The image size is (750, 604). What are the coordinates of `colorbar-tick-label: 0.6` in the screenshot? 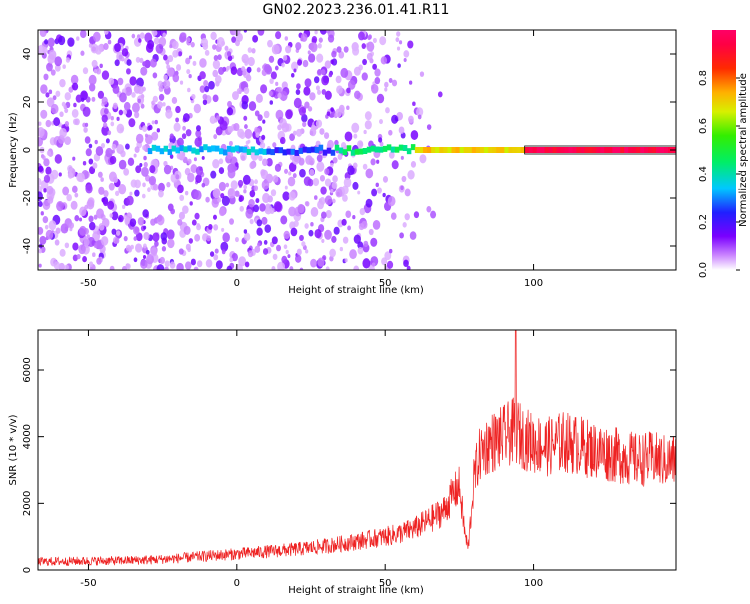 It's located at (703, 126).